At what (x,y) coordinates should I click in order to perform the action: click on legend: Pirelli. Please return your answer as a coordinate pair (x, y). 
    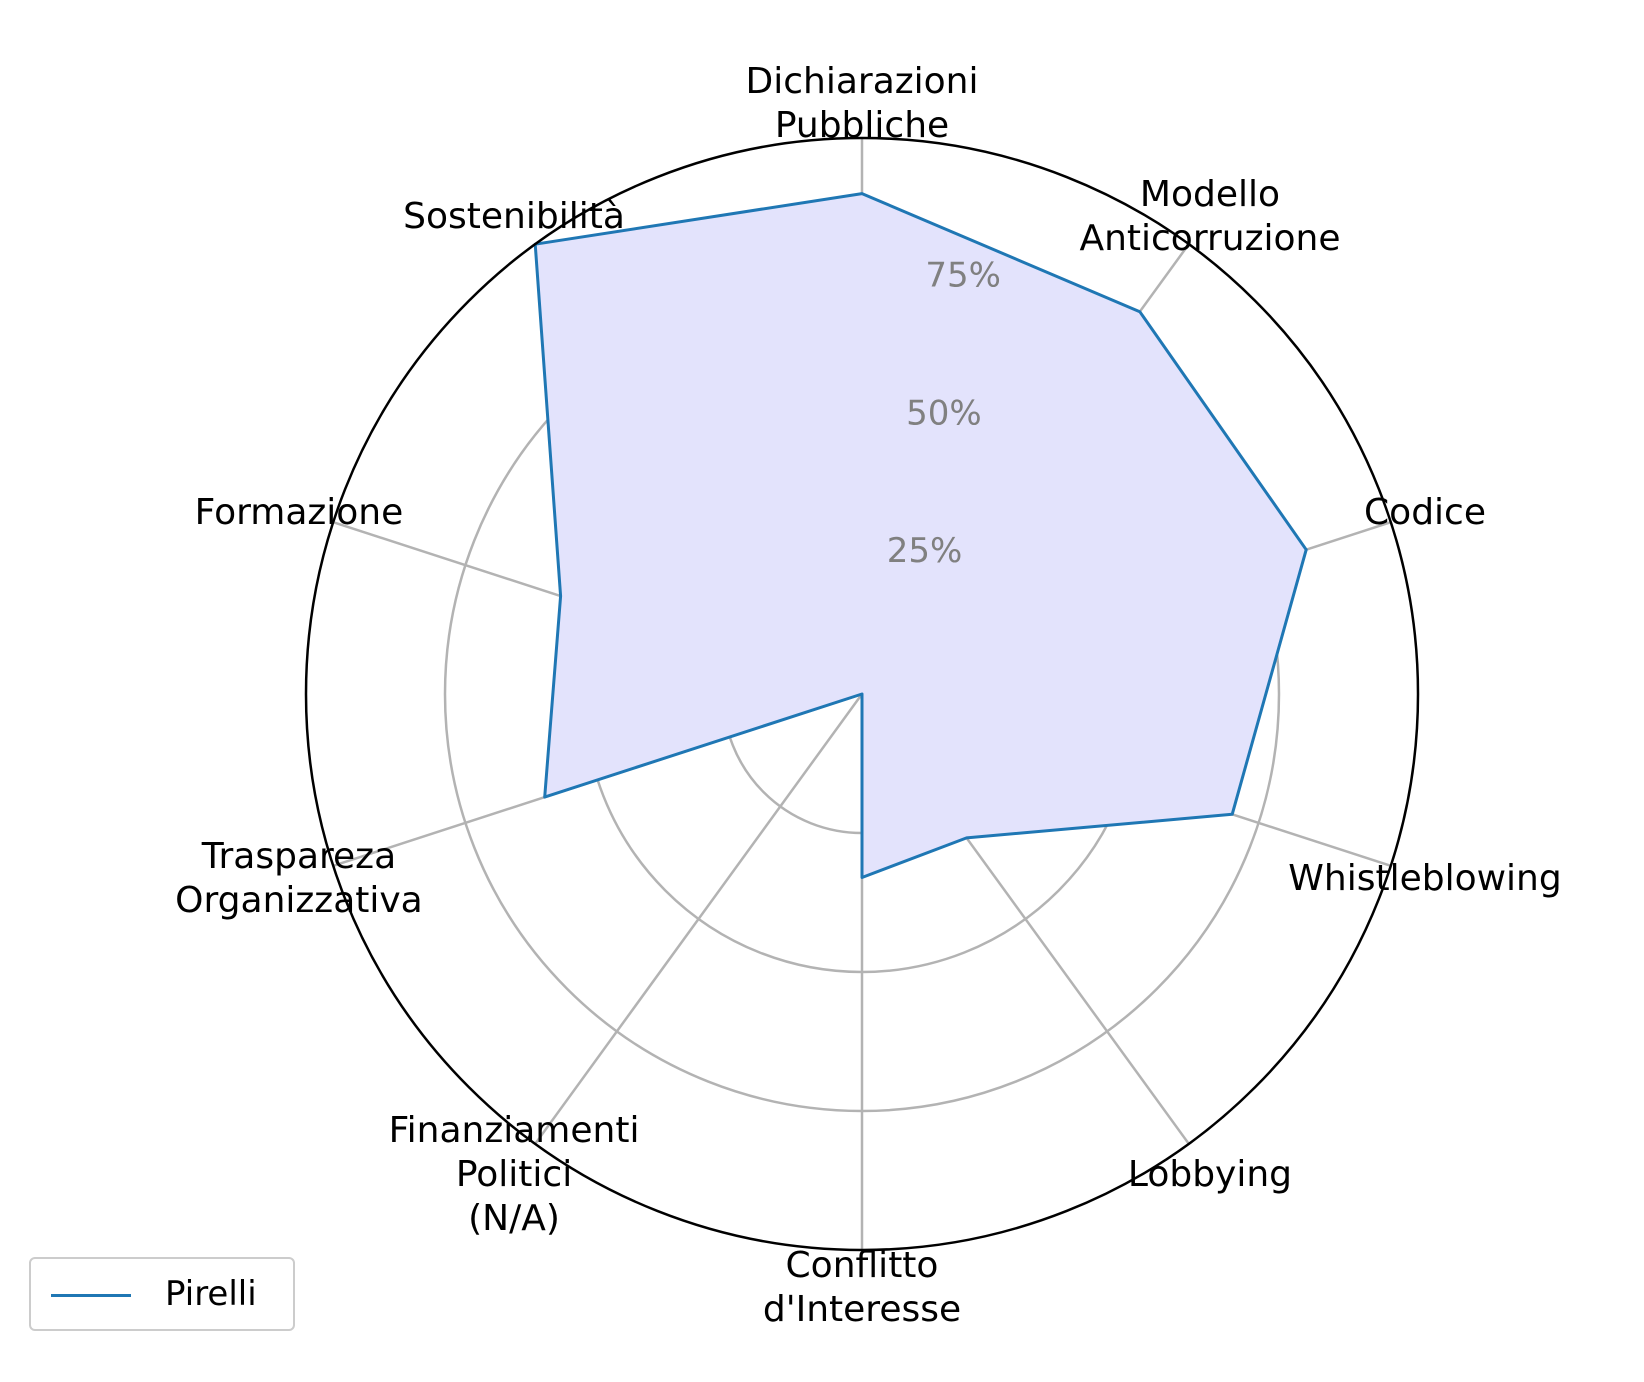
    Looking at the image, I should click on (162, 1294).